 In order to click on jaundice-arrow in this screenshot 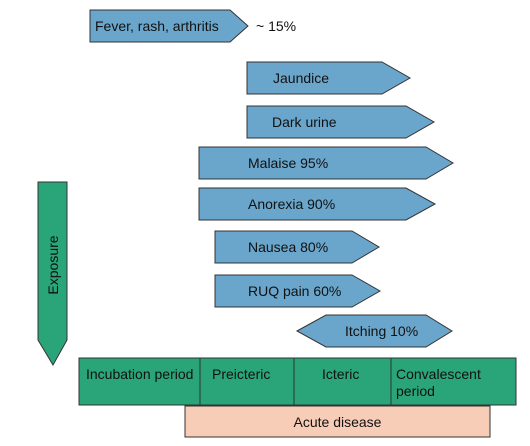, I will do `click(329, 78)`.